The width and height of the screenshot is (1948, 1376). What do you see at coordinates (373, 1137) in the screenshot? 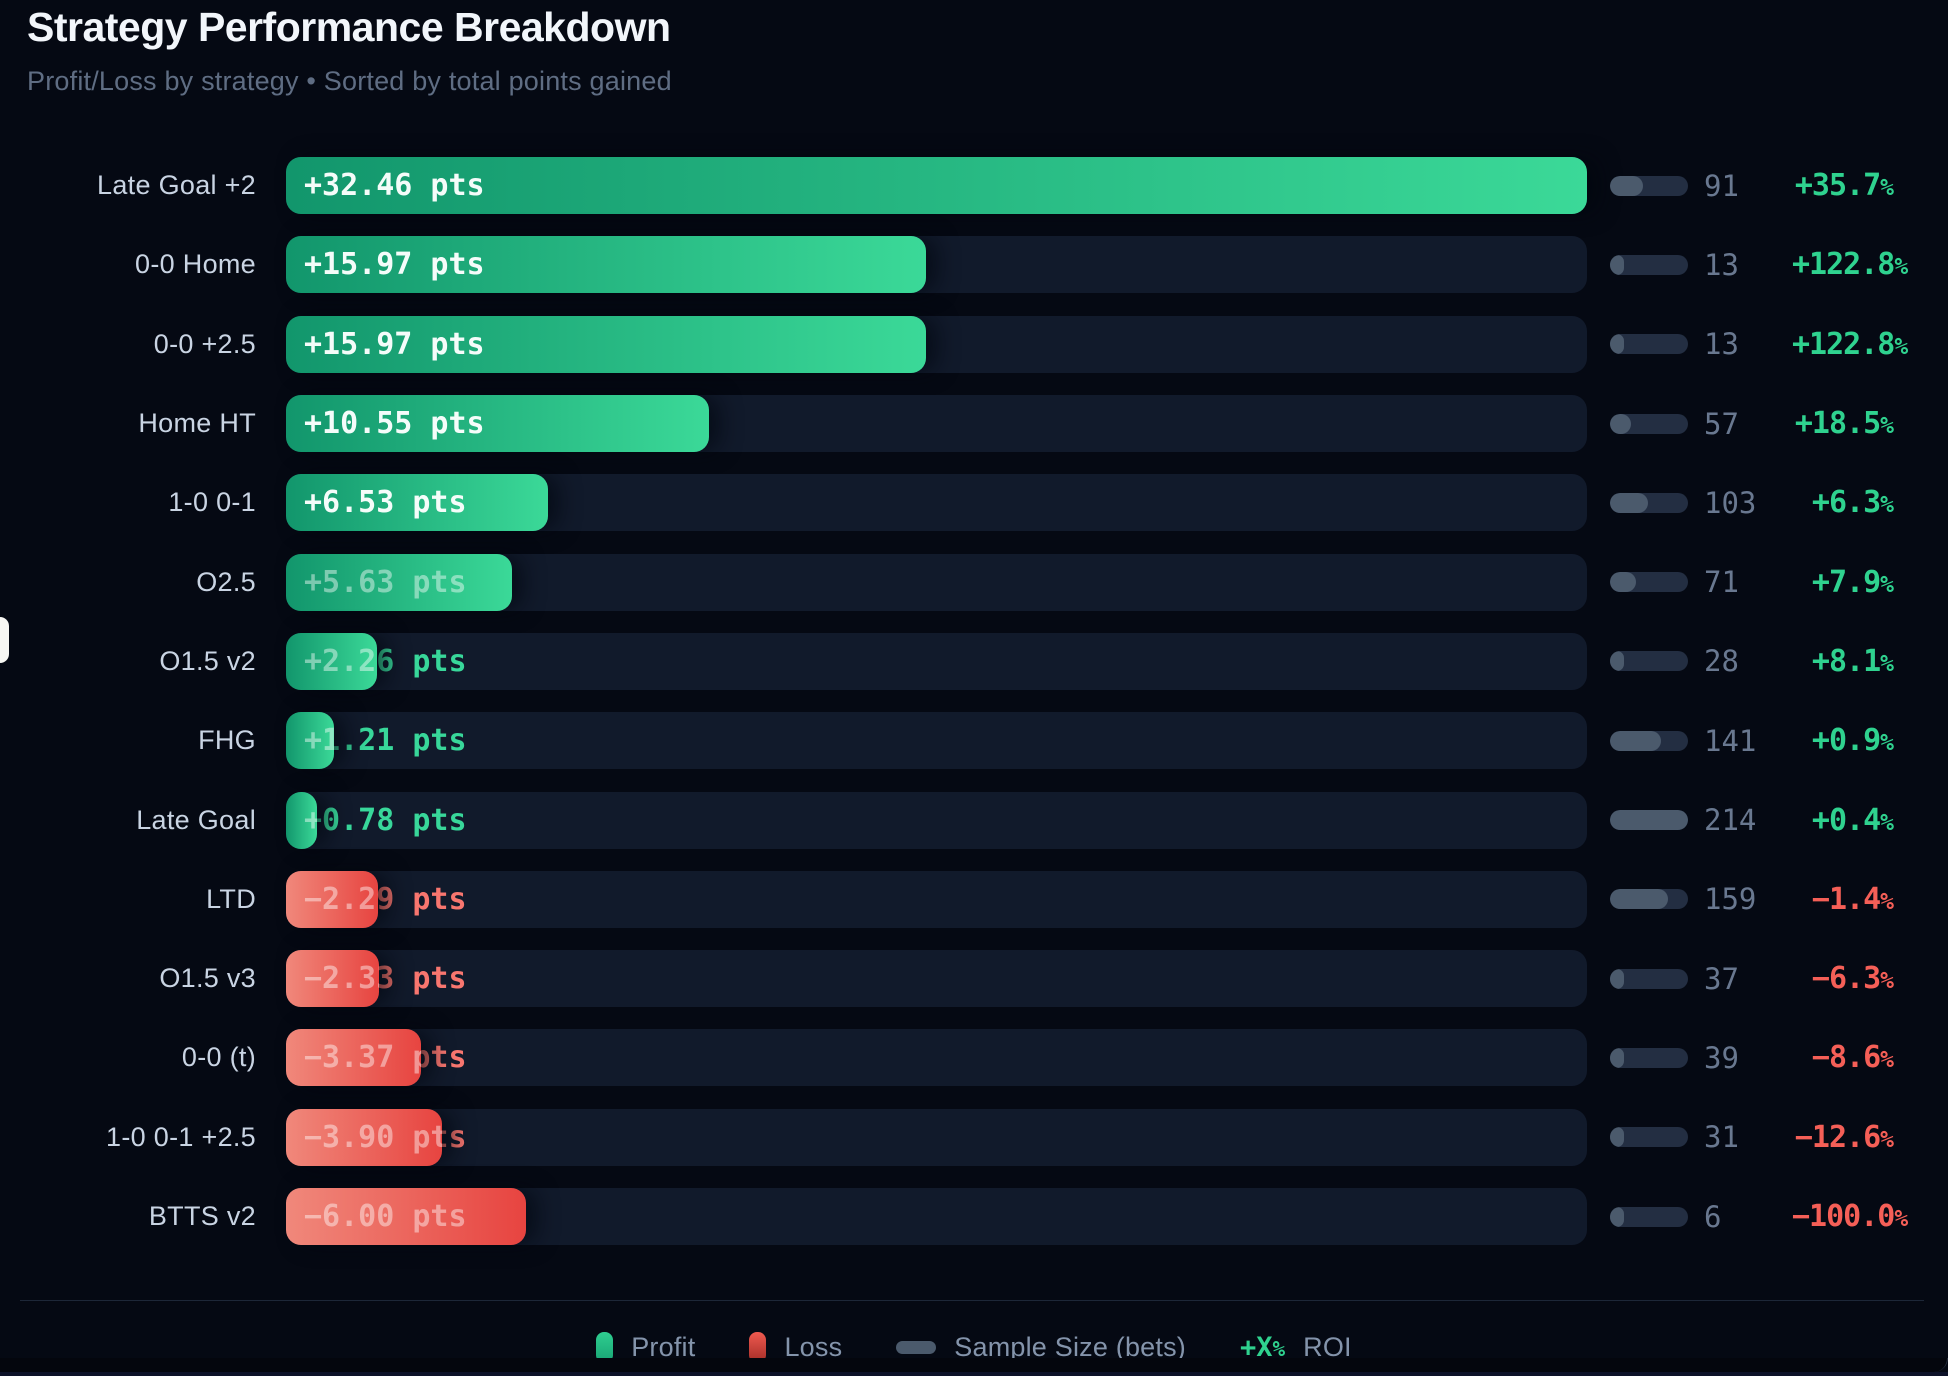
I see `points-value-inner: −3.90 pts` at bounding box center [373, 1137].